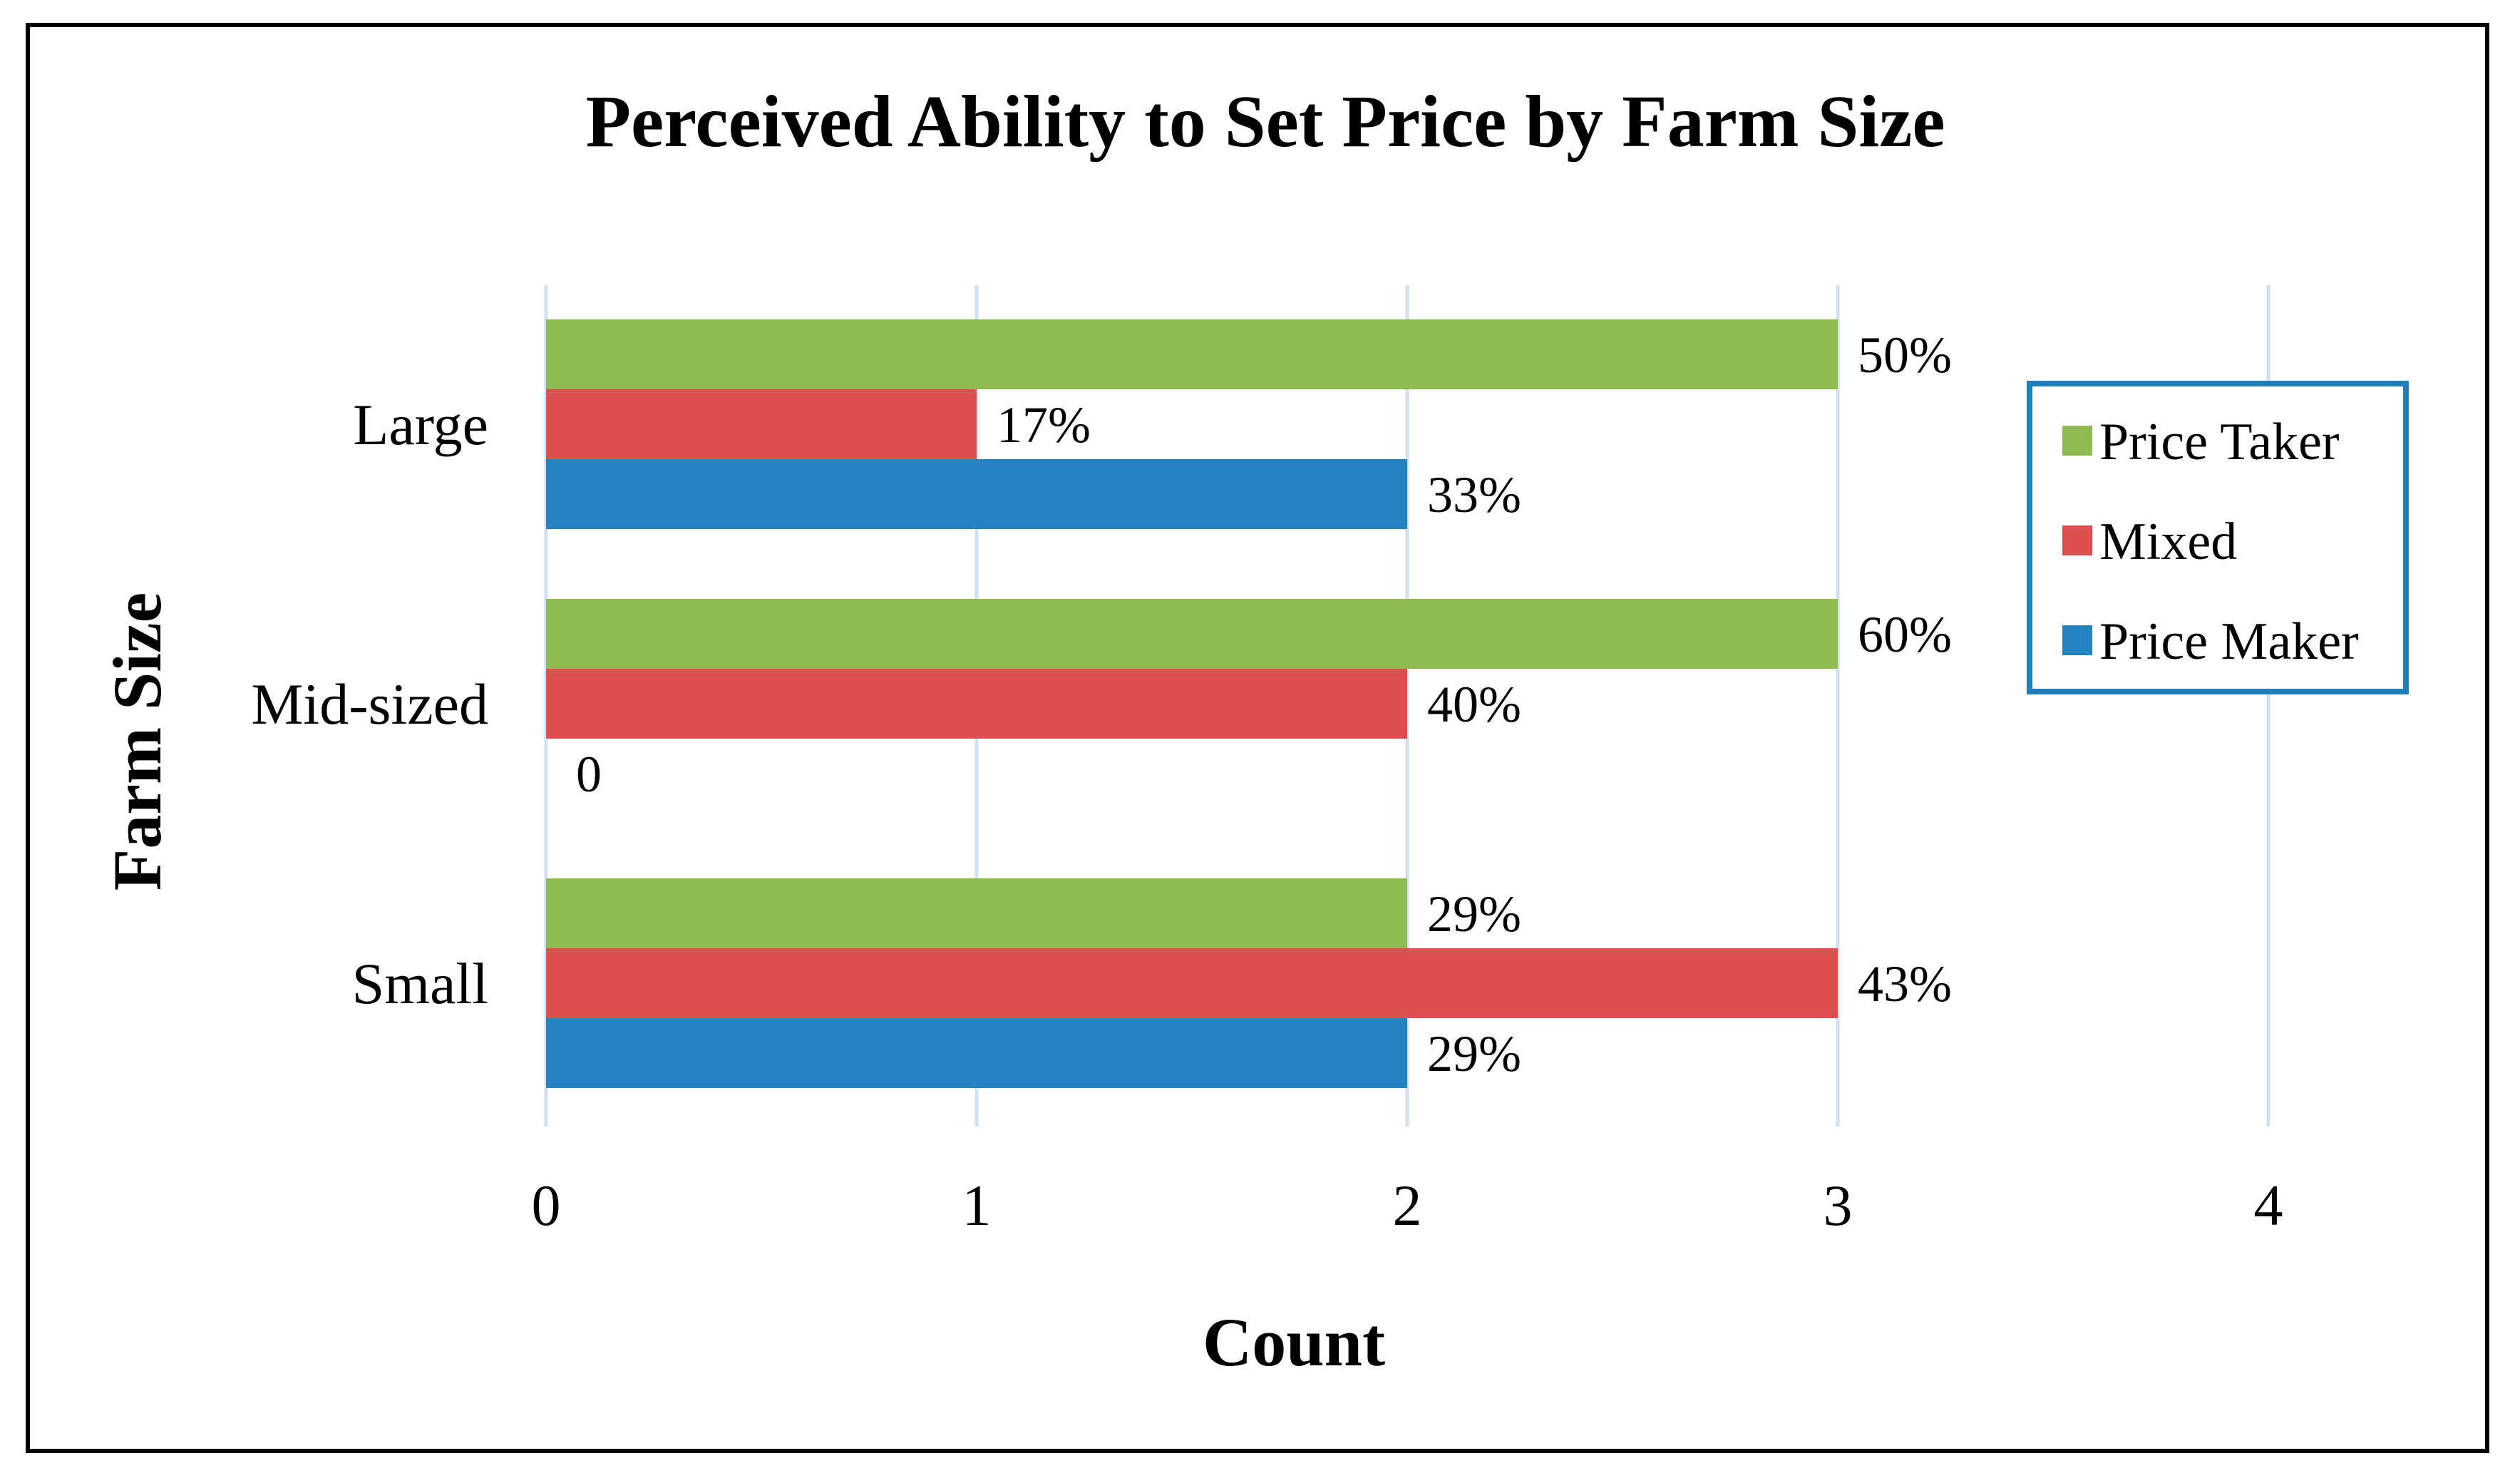 The image size is (2520, 1478). I want to click on data-label-large-mixed: 17%, so click(1044, 424).